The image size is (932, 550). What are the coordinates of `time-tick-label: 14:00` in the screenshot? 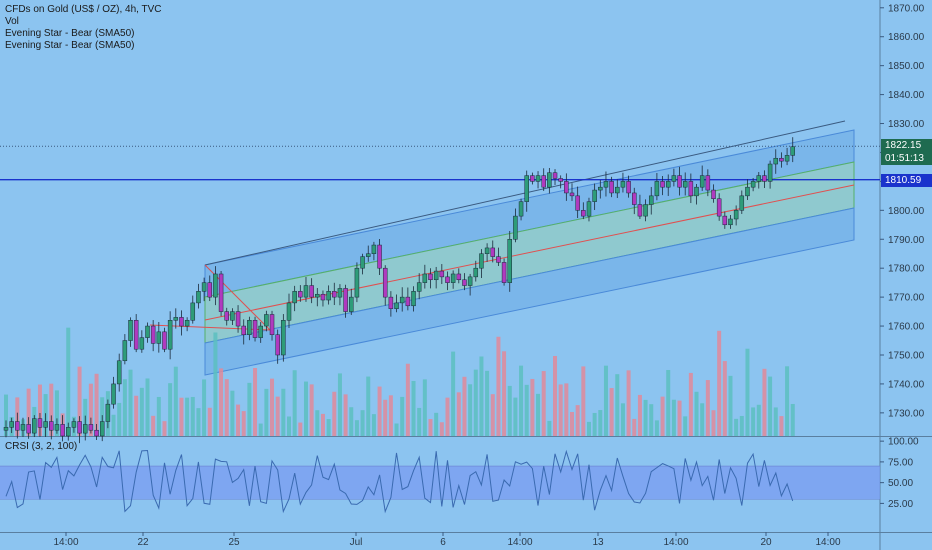 It's located at (675, 542).